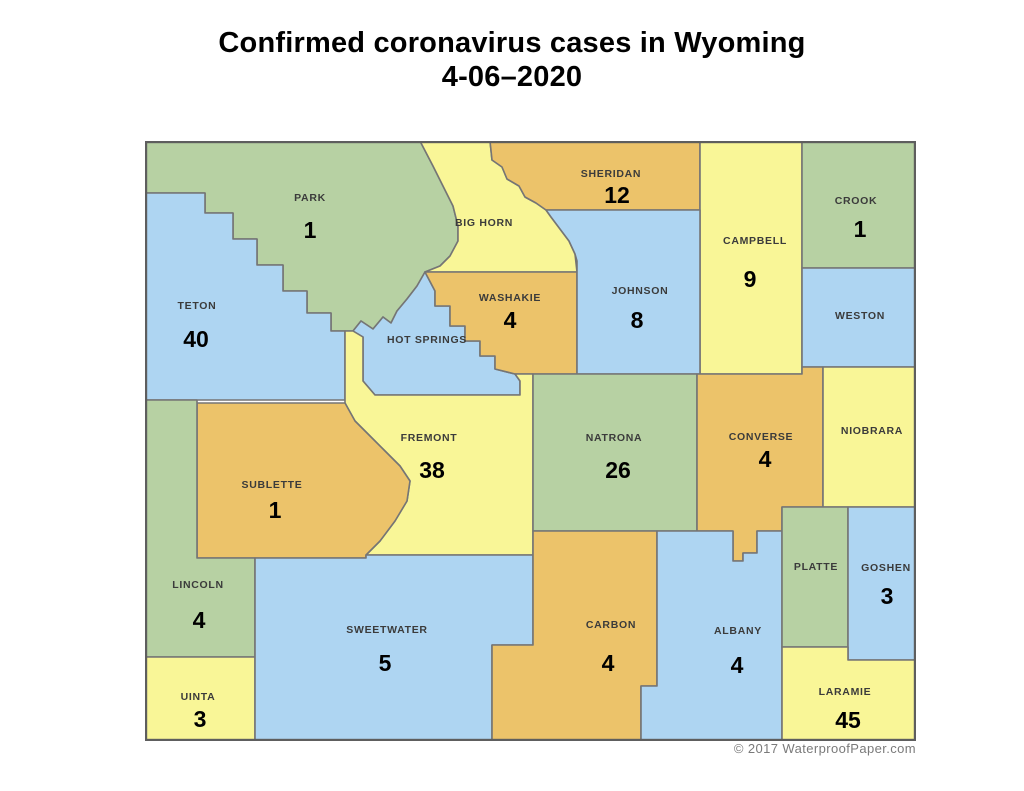  I want to click on county-albany-label: ALBANY, so click(738, 631).